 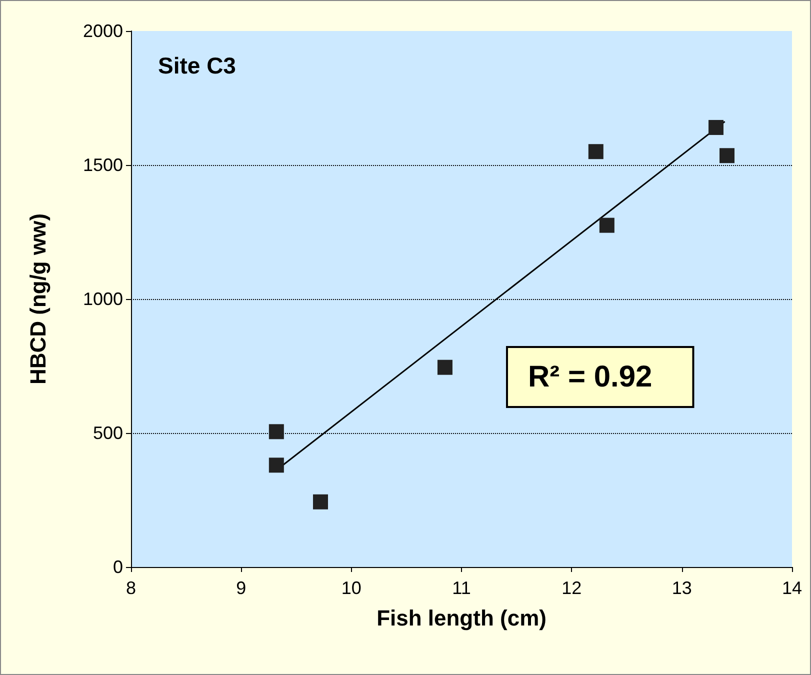 I want to click on x-tick-label: 9, so click(x=241, y=588).